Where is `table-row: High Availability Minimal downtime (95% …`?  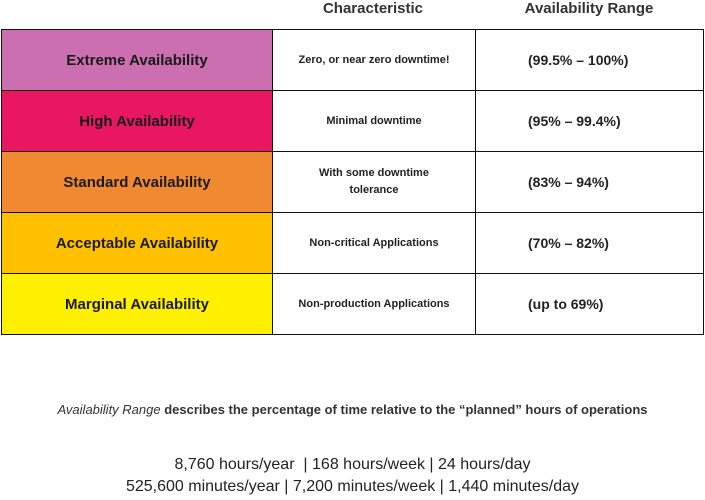 table-row: High Availability Minimal downtime (95% … is located at coordinates (352, 121).